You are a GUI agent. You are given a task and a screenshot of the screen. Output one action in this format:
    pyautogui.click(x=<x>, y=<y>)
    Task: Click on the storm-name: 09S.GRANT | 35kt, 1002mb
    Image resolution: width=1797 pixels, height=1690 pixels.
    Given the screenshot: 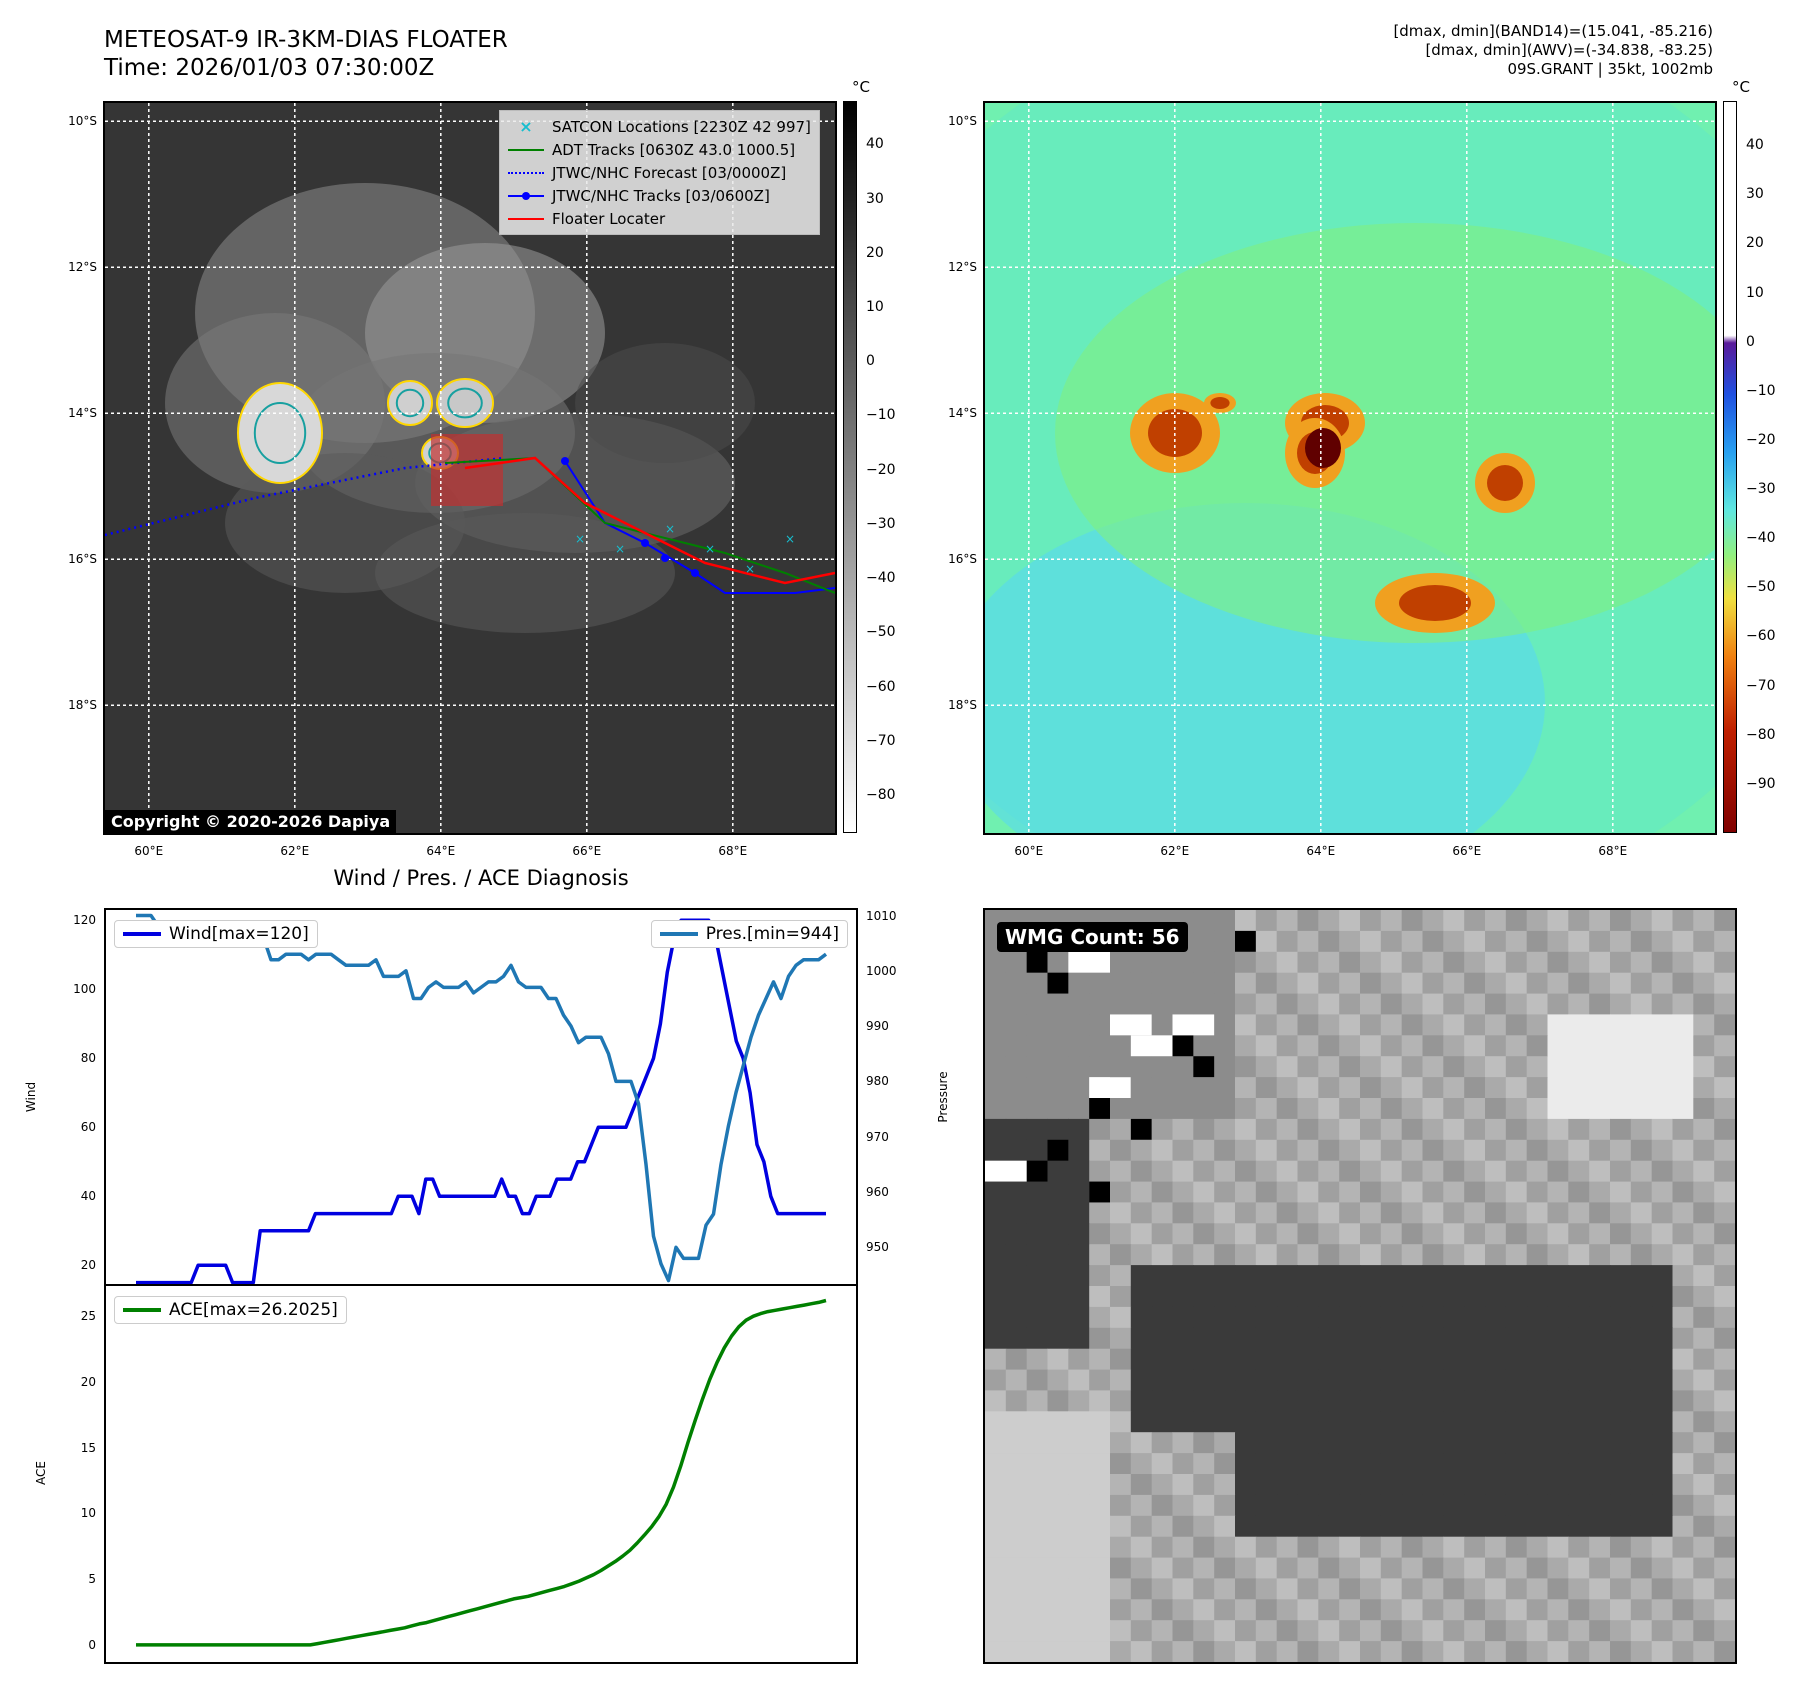 What is the action you would take?
    pyautogui.click(x=1610, y=69)
    